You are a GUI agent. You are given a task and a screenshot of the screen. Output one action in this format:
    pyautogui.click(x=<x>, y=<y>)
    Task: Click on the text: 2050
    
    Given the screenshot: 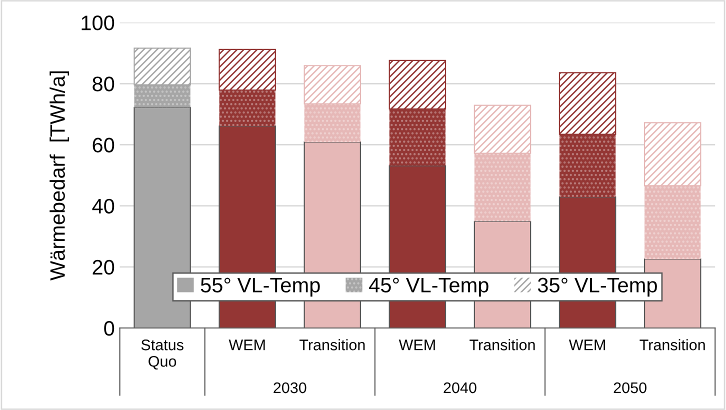 What is the action you would take?
    pyautogui.click(x=630, y=388)
    